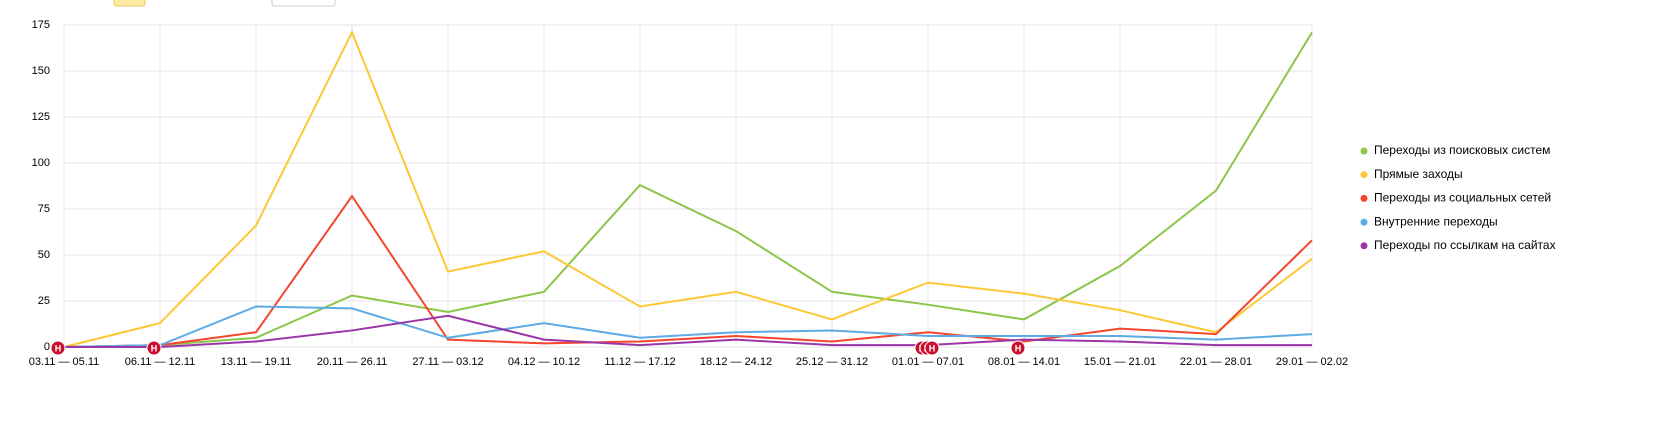 The image size is (1656, 447). I want to click on x-tick-label: 04.12 — 10.12, so click(544, 362).